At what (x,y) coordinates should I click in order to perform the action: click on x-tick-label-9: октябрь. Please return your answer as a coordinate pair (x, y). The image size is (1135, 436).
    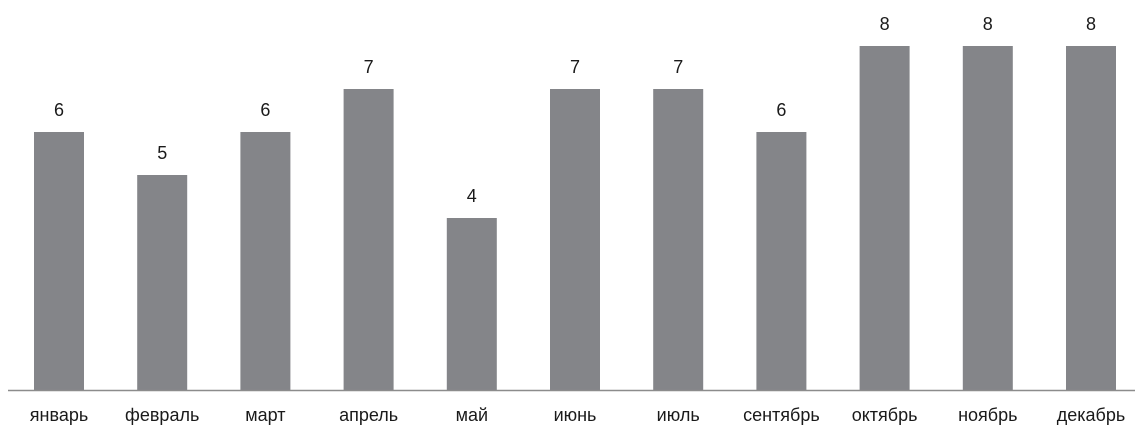
    Looking at the image, I should click on (885, 415).